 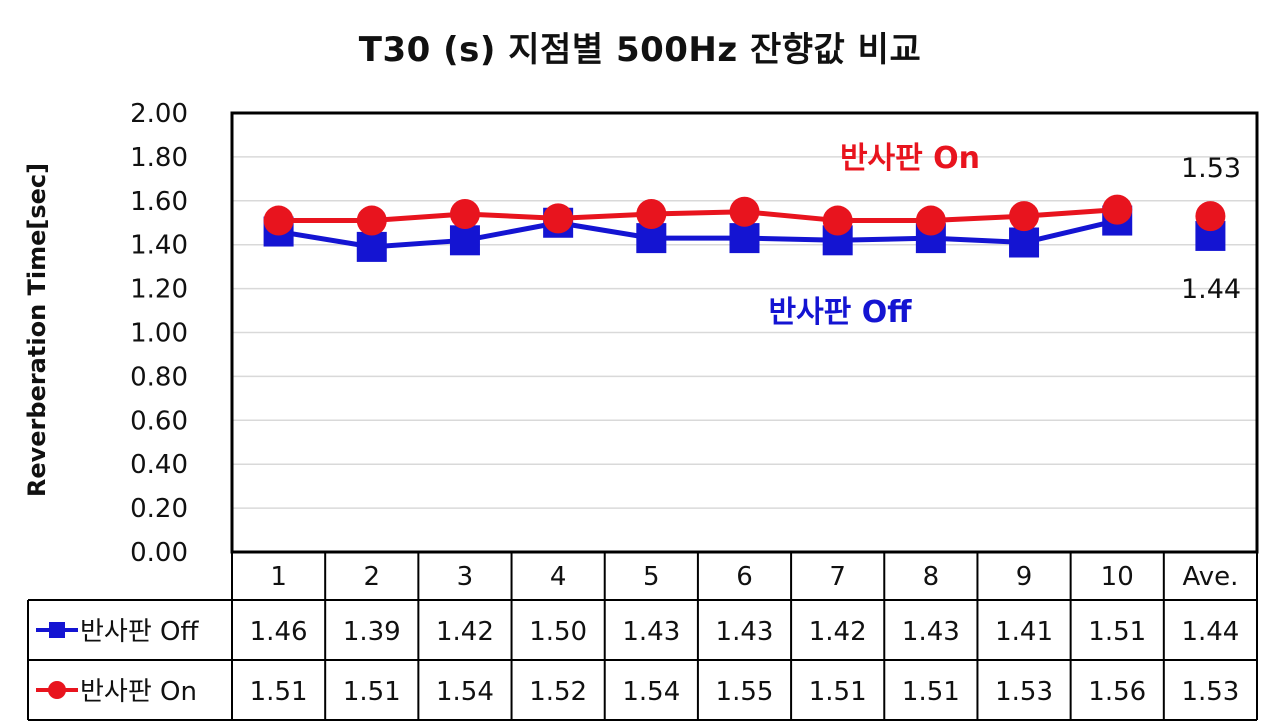 What do you see at coordinates (558, 632) in the screenshot?
I see `table-cell-value: 1.50` at bounding box center [558, 632].